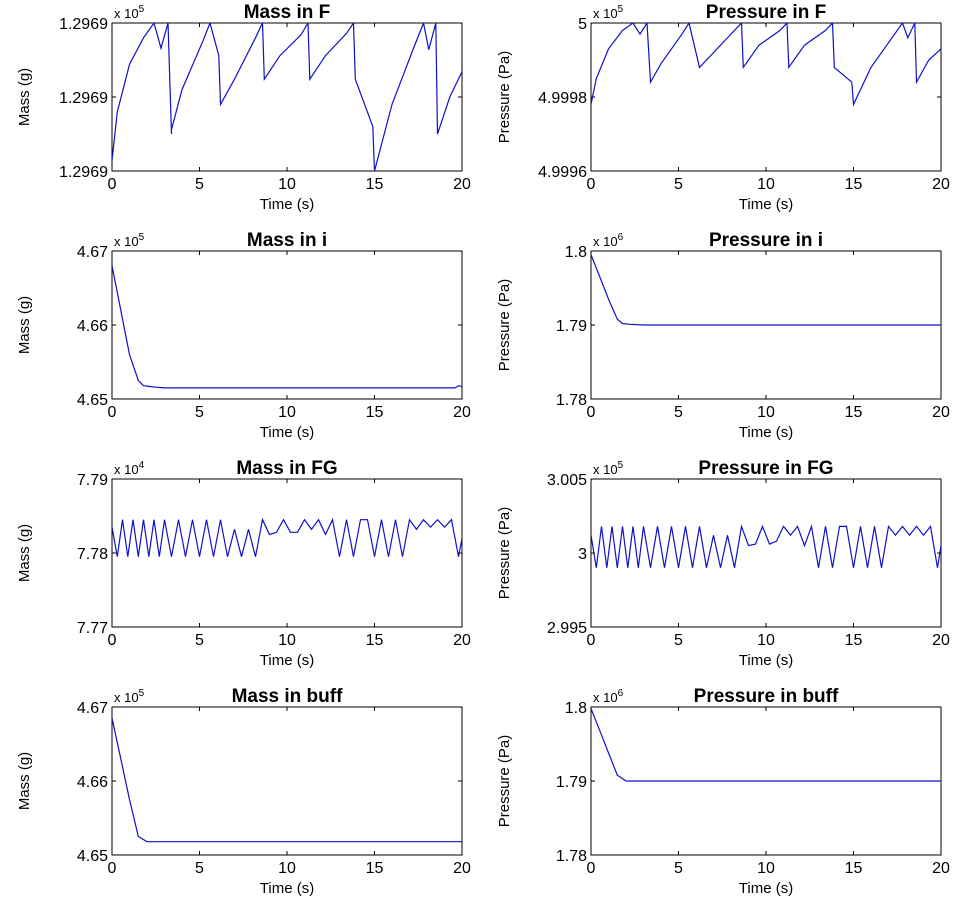  What do you see at coordinates (287, 12) in the screenshot?
I see `chart-title: Mass in F` at bounding box center [287, 12].